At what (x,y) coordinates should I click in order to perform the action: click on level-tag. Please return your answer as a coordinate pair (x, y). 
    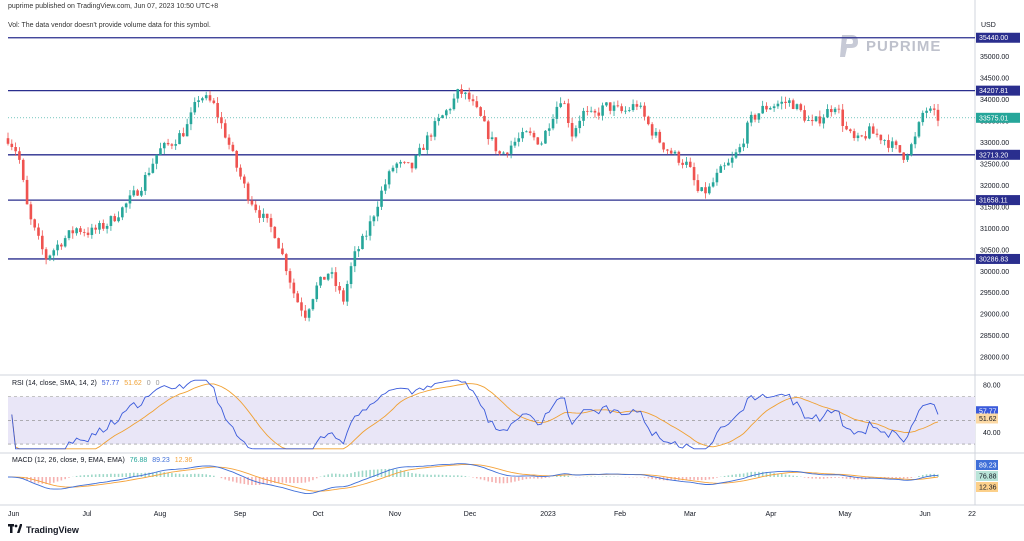
    Looking at the image, I should click on (998, 200).